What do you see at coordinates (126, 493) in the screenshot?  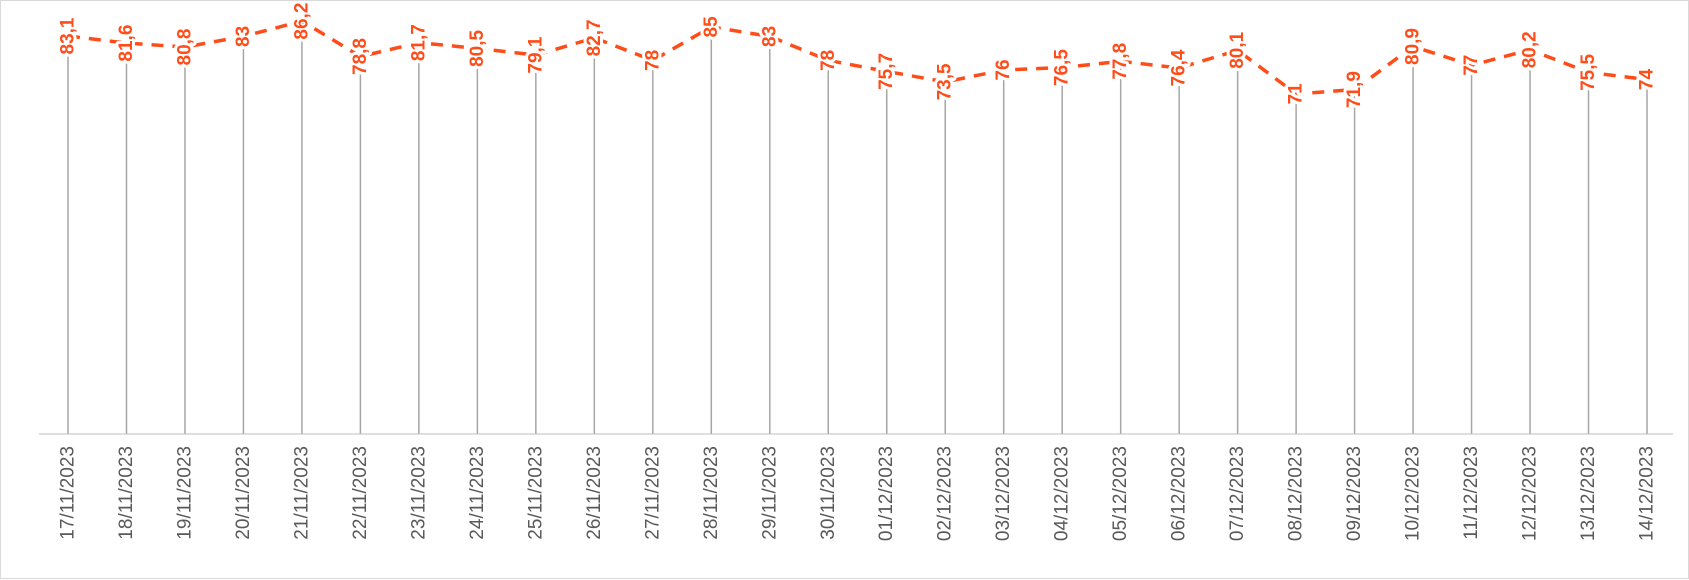 I see `x-tick-label: 18/11/2023` at bounding box center [126, 493].